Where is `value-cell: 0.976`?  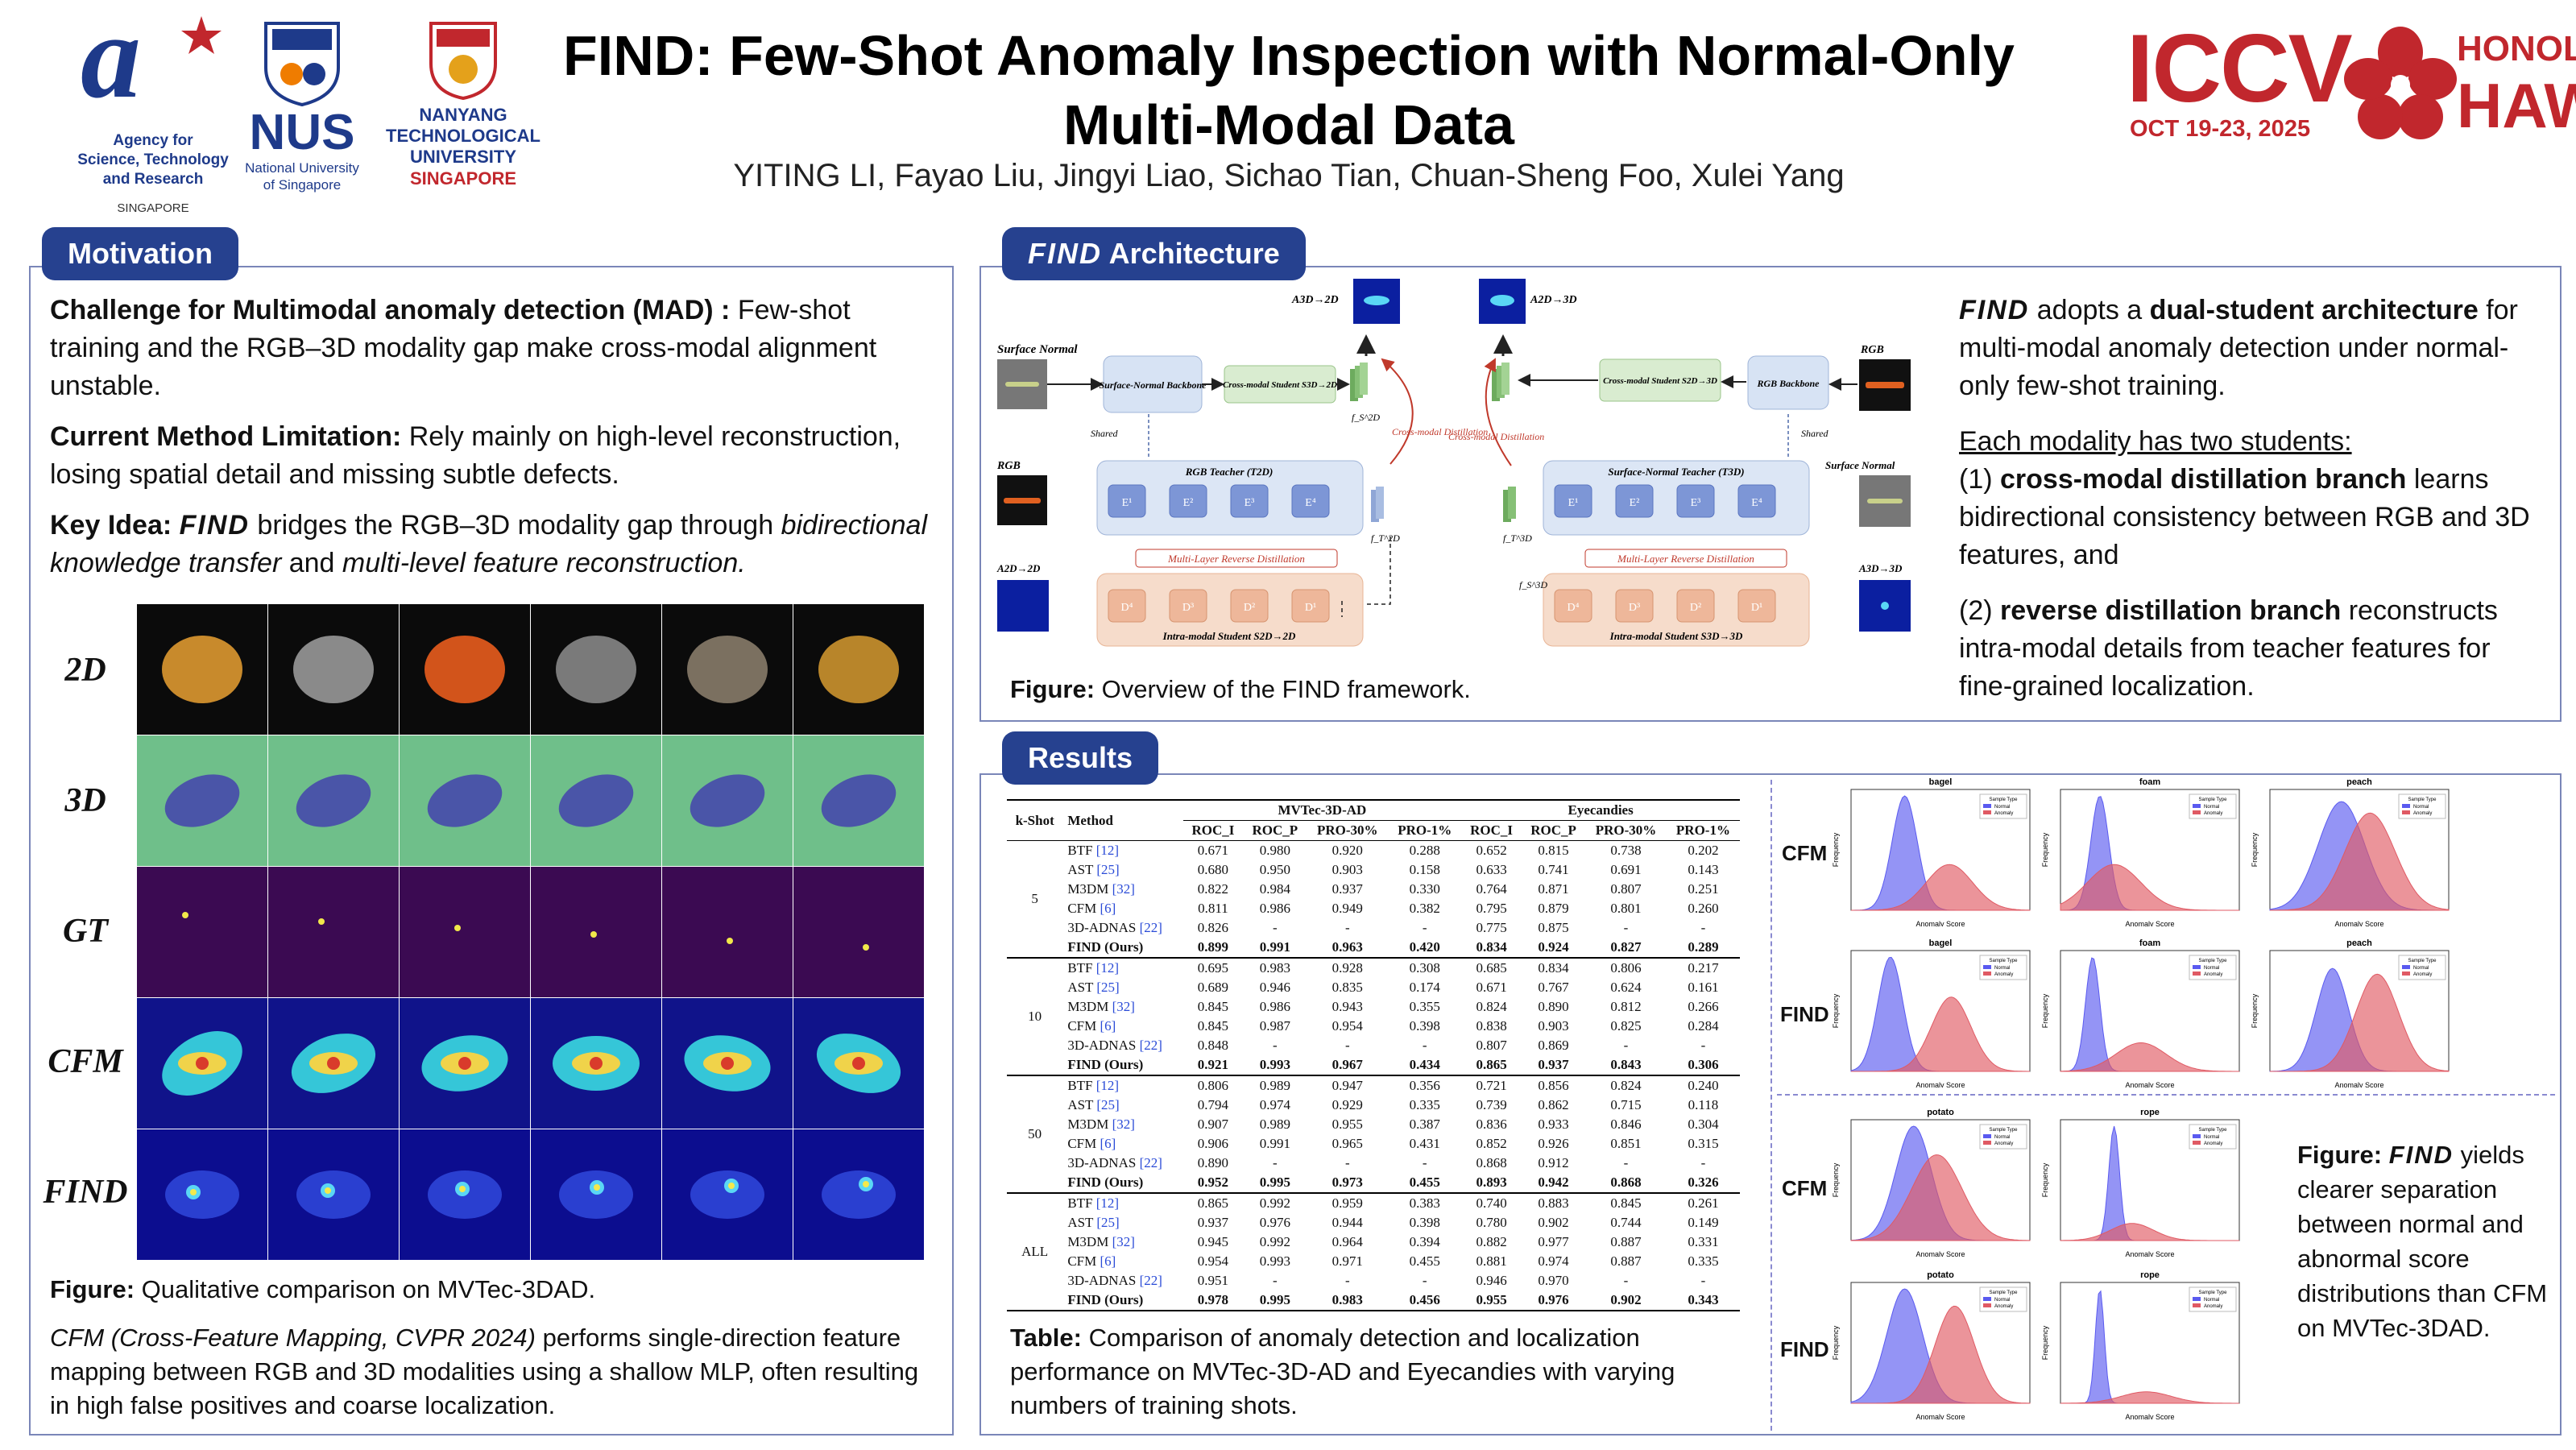 value-cell: 0.976 is located at coordinates (1274, 1223).